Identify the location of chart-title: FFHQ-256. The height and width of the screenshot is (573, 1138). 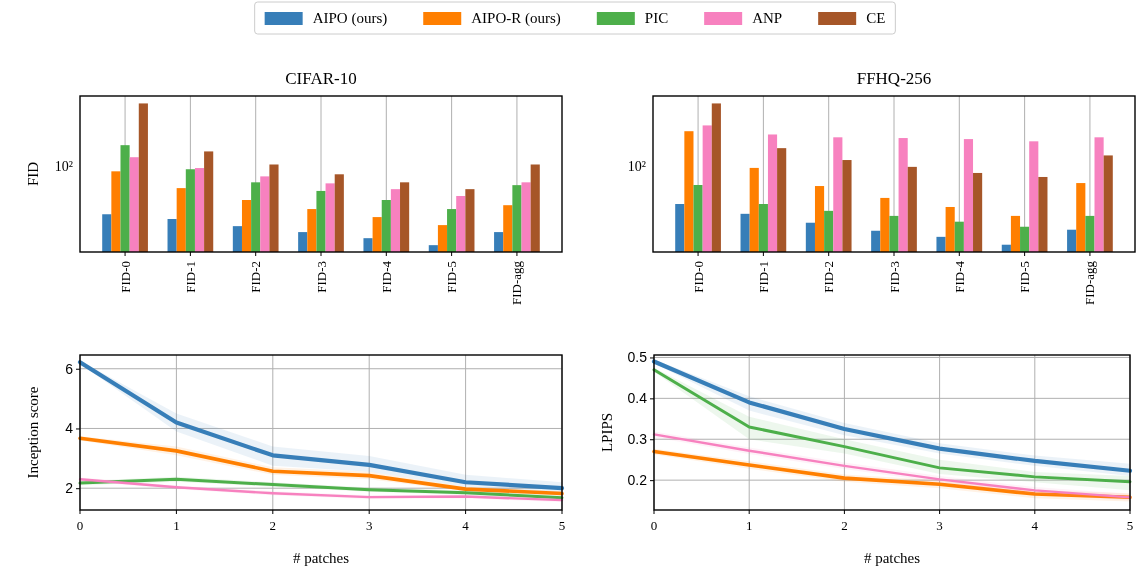
(894, 78).